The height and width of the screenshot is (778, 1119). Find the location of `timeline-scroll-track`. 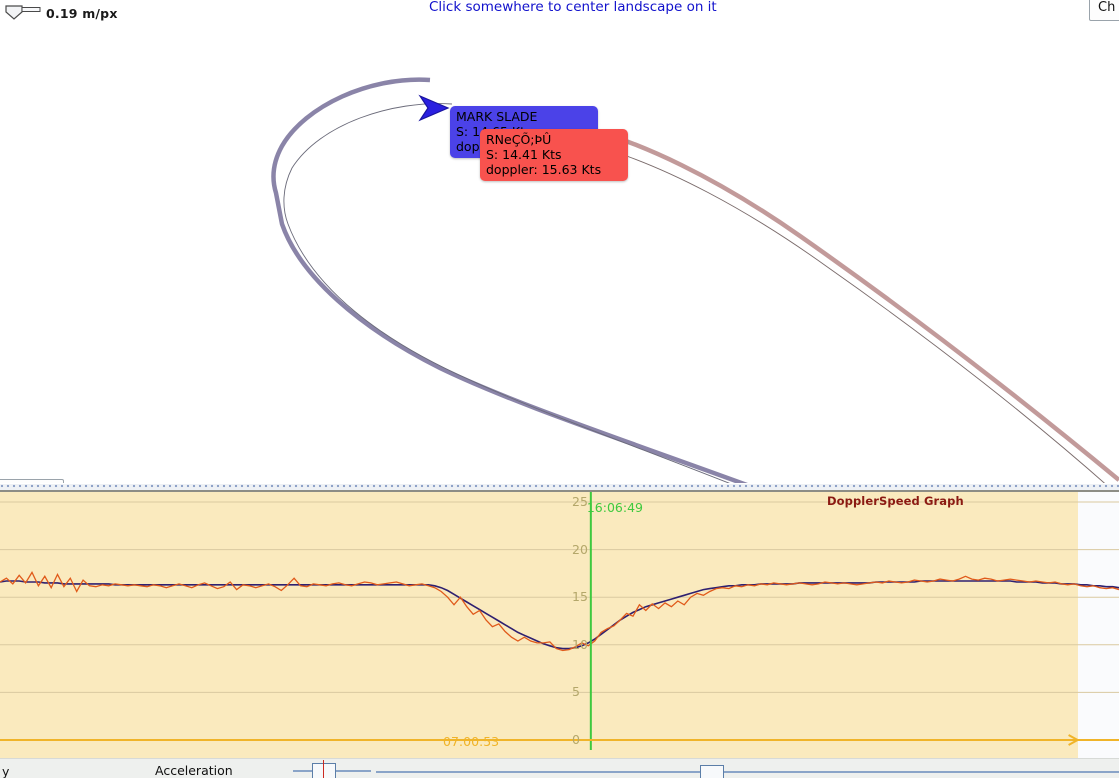

timeline-scroll-track is located at coordinates (747, 772).